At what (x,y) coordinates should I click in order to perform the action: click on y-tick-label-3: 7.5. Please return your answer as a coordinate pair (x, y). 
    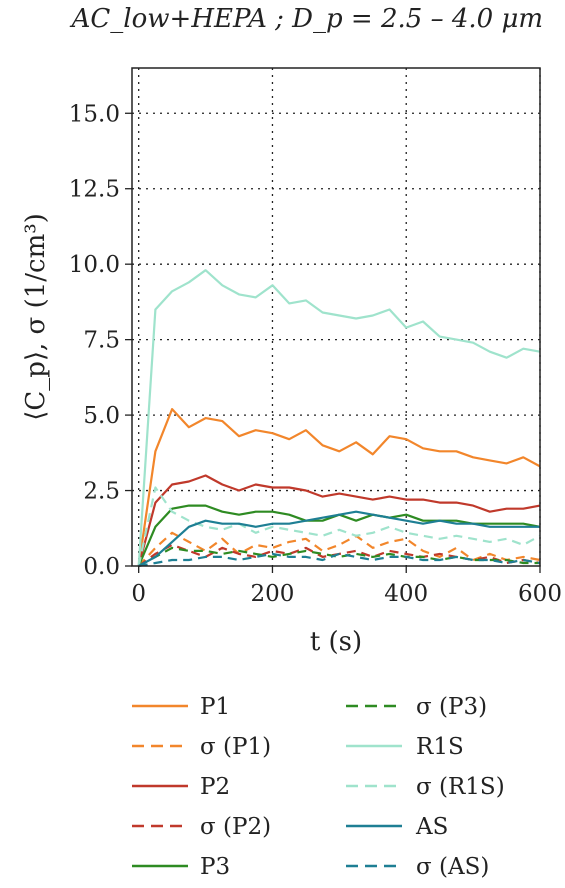
    Looking at the image, I should click on (101, 341).